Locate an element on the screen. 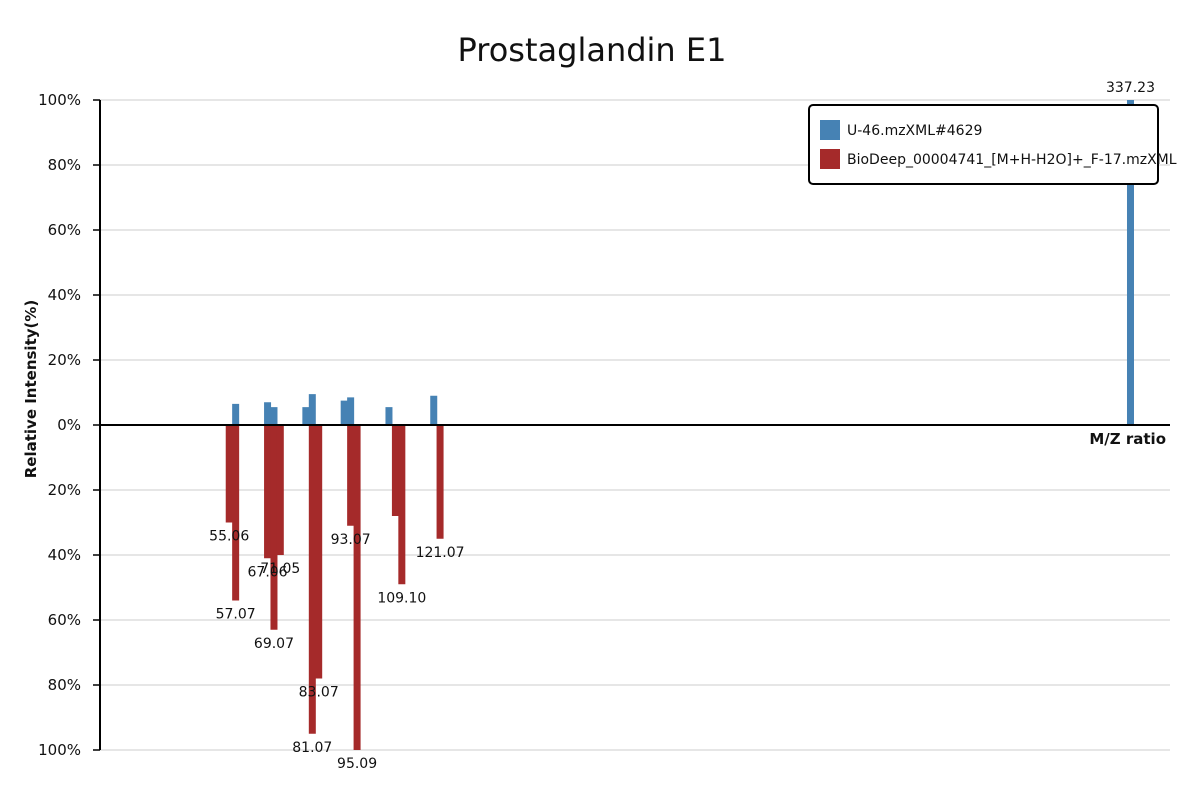 This screenshot has height=800, width=1200. peak-label: 57.07 is located at coordinates (236, 615).